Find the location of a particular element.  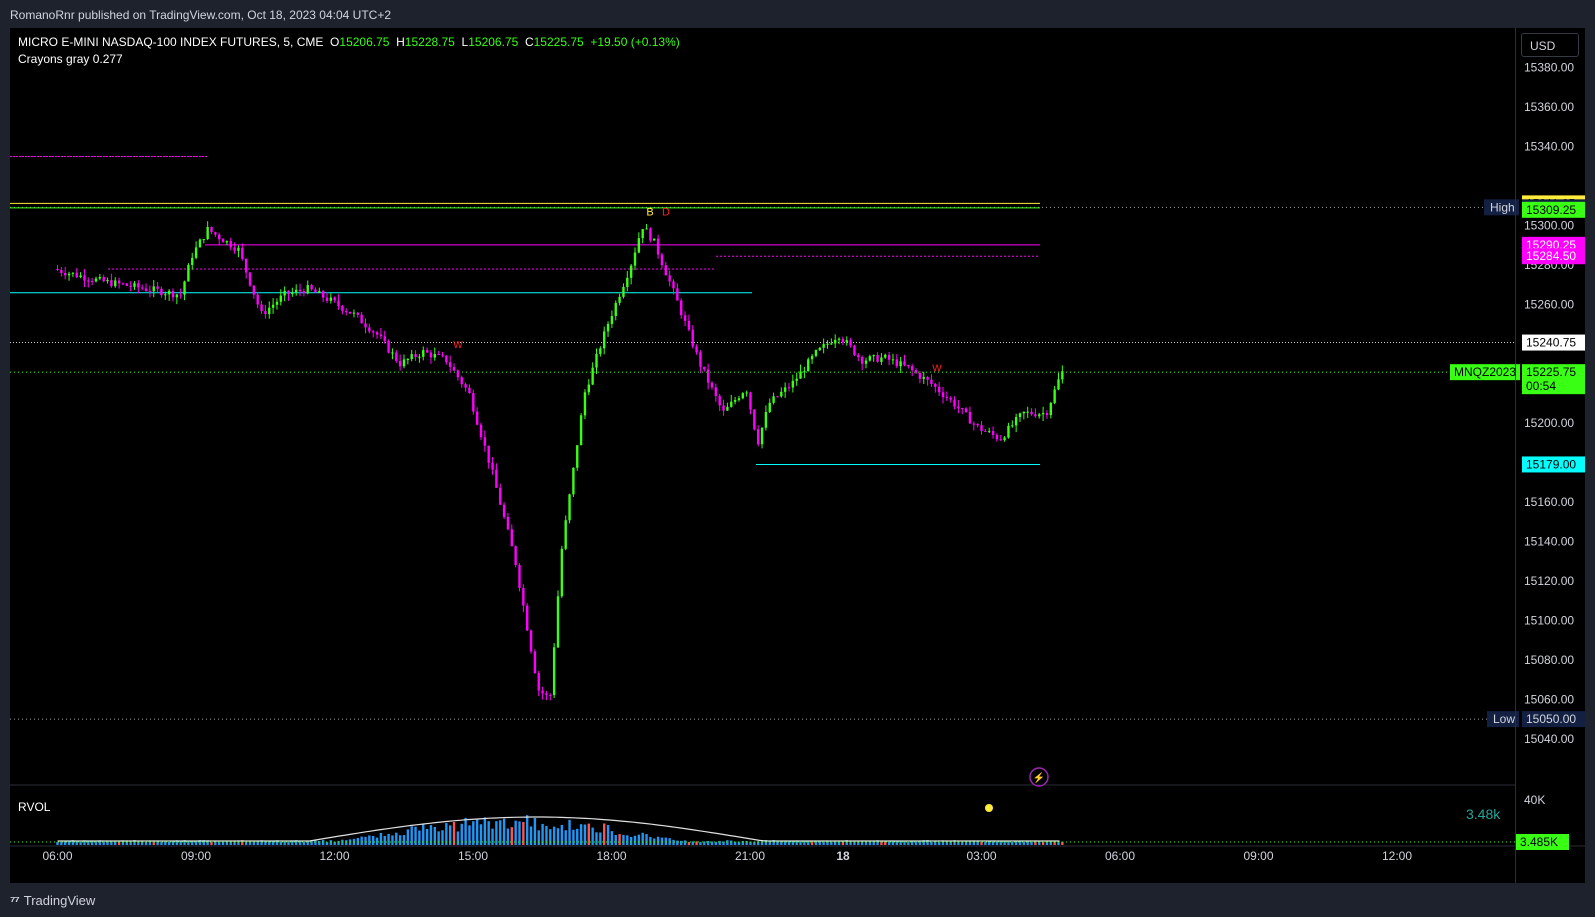

price-tick: 15360.00 is located at coordinates (1549, 107).